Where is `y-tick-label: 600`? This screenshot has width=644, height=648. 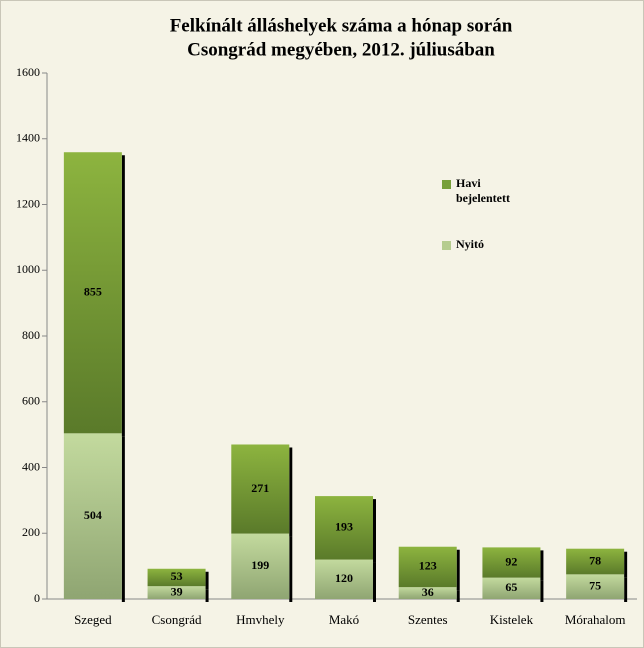 y-tick-label: 600 is located at coordinates (31, 401).